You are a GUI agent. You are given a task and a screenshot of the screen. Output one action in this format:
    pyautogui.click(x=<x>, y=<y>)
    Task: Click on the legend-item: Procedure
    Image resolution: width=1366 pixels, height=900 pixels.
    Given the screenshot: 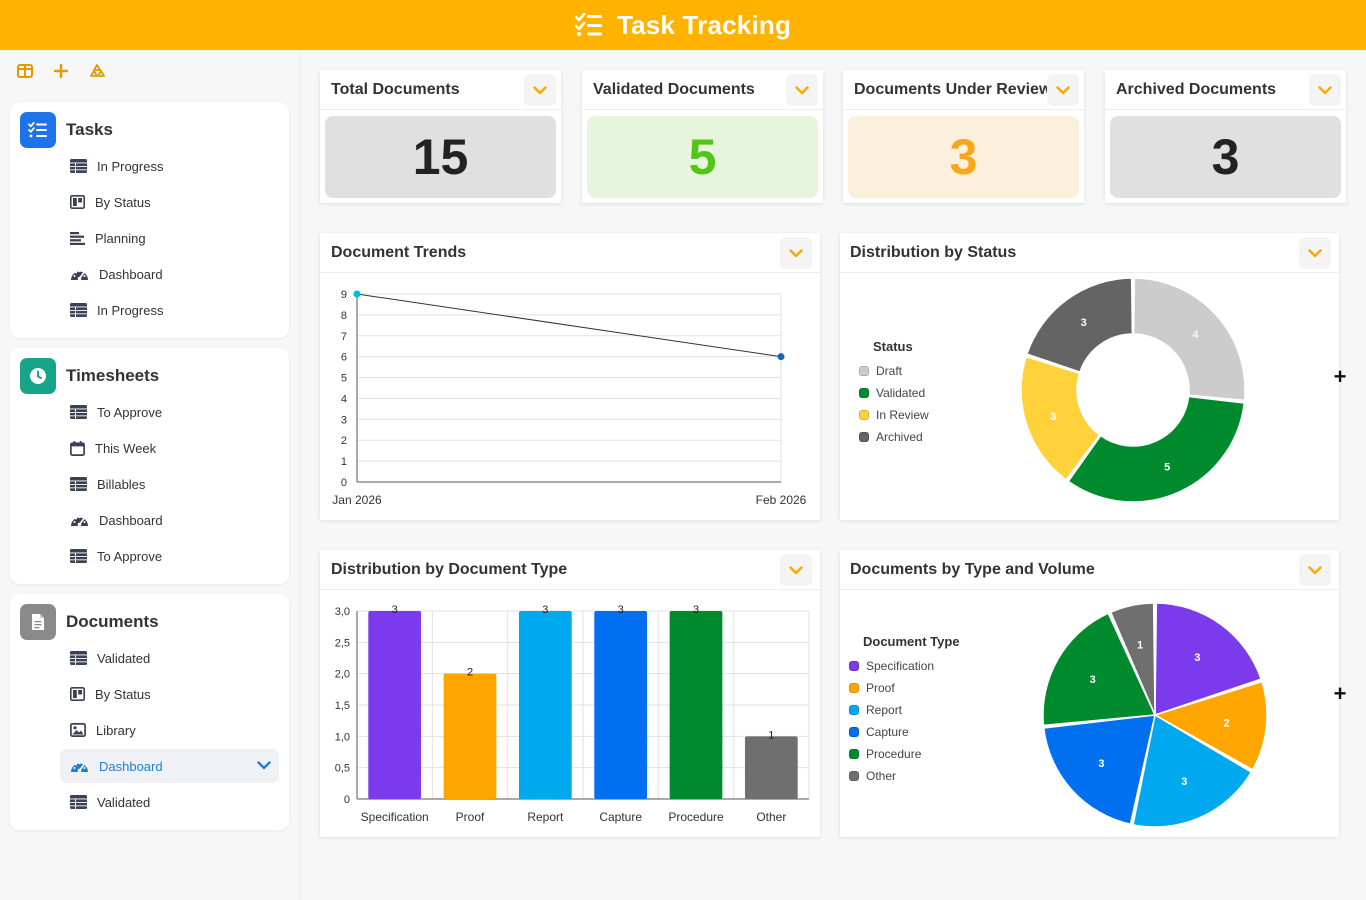 What is the action you would take?
    pyautogui.click(x=885, y=754)
    